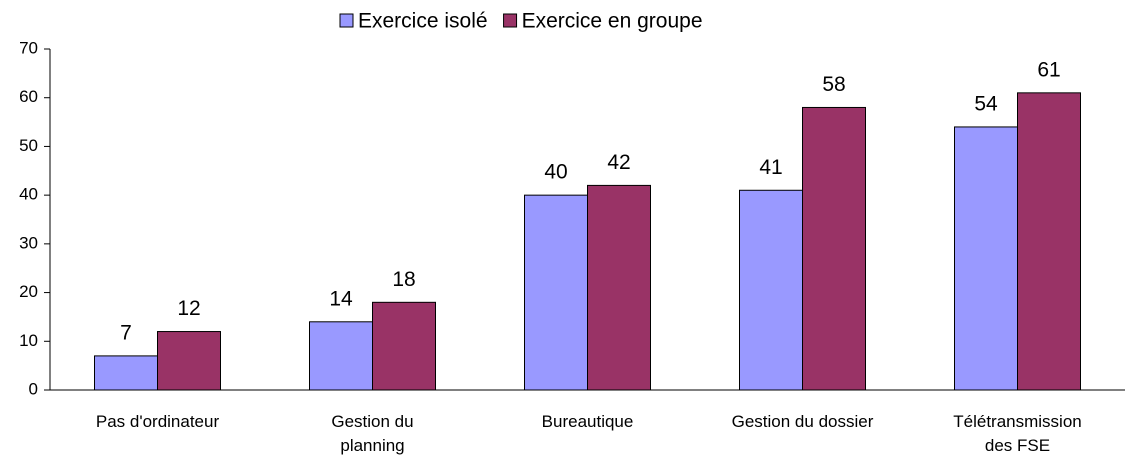 The width and height of the screenshot is (1134, 469). Describe the element at coordinates (188, 308) in the screenshot. I see `data-label: 12` at that location.